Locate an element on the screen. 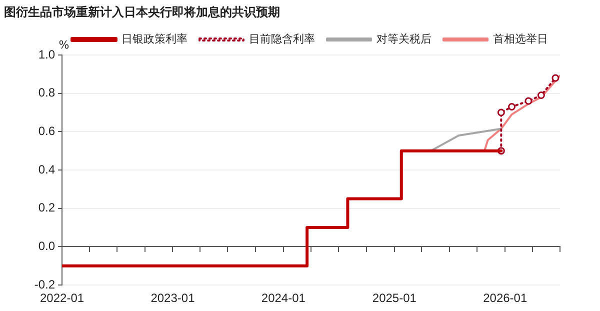  x-tick-label: 2024-01 is located at coordinates (283, 298).